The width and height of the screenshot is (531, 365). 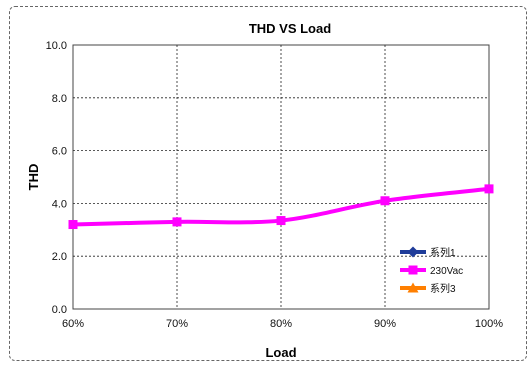 I want to click on y-tick-label: 10.0, so click(x=56, y=46).